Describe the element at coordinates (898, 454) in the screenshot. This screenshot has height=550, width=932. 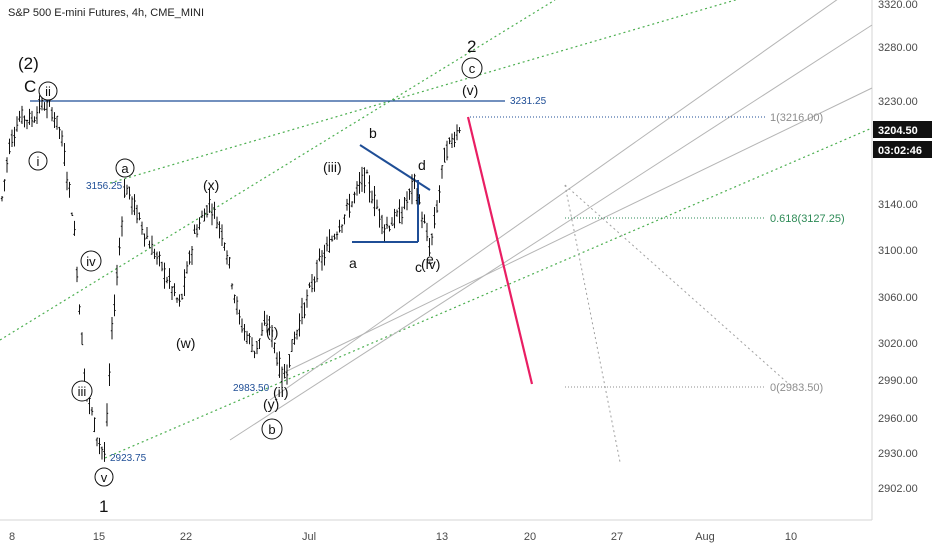
I see `price-tick: 2930.00` at that location.